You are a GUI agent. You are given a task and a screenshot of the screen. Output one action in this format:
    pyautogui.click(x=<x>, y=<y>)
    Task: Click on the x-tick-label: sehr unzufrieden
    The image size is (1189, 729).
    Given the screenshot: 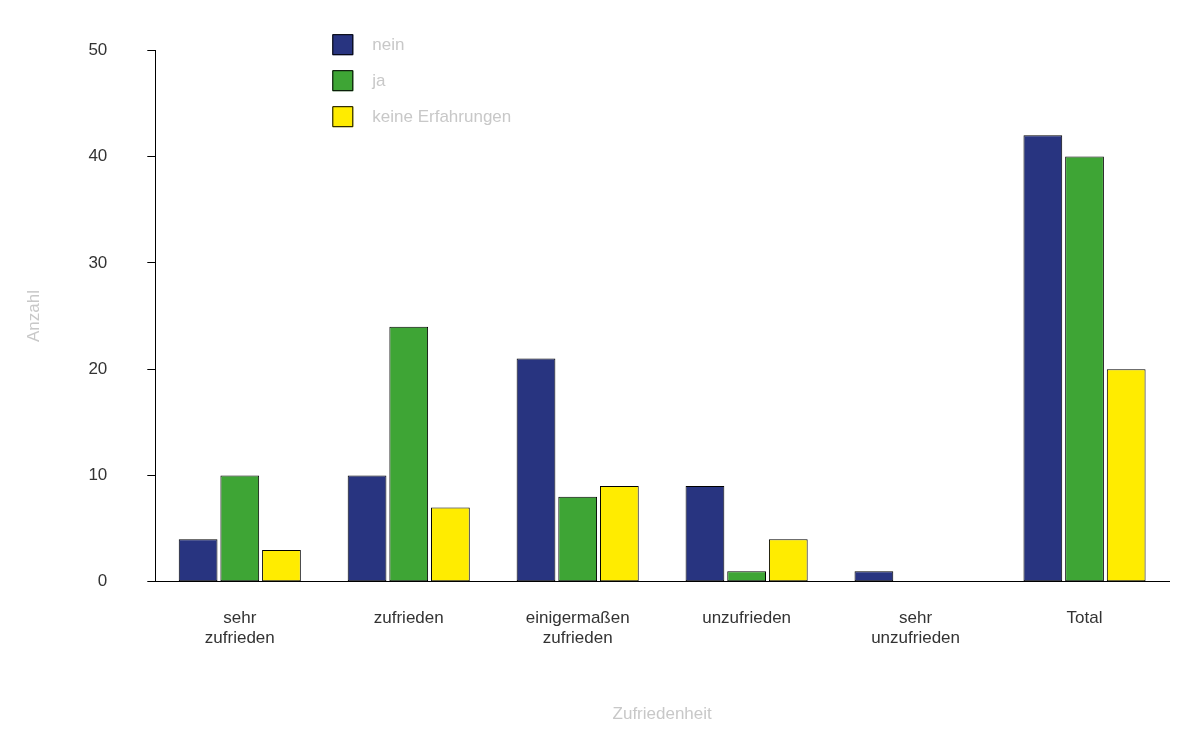 What is the action you would take?
    pyautogui.click(x=915, y=627)
    